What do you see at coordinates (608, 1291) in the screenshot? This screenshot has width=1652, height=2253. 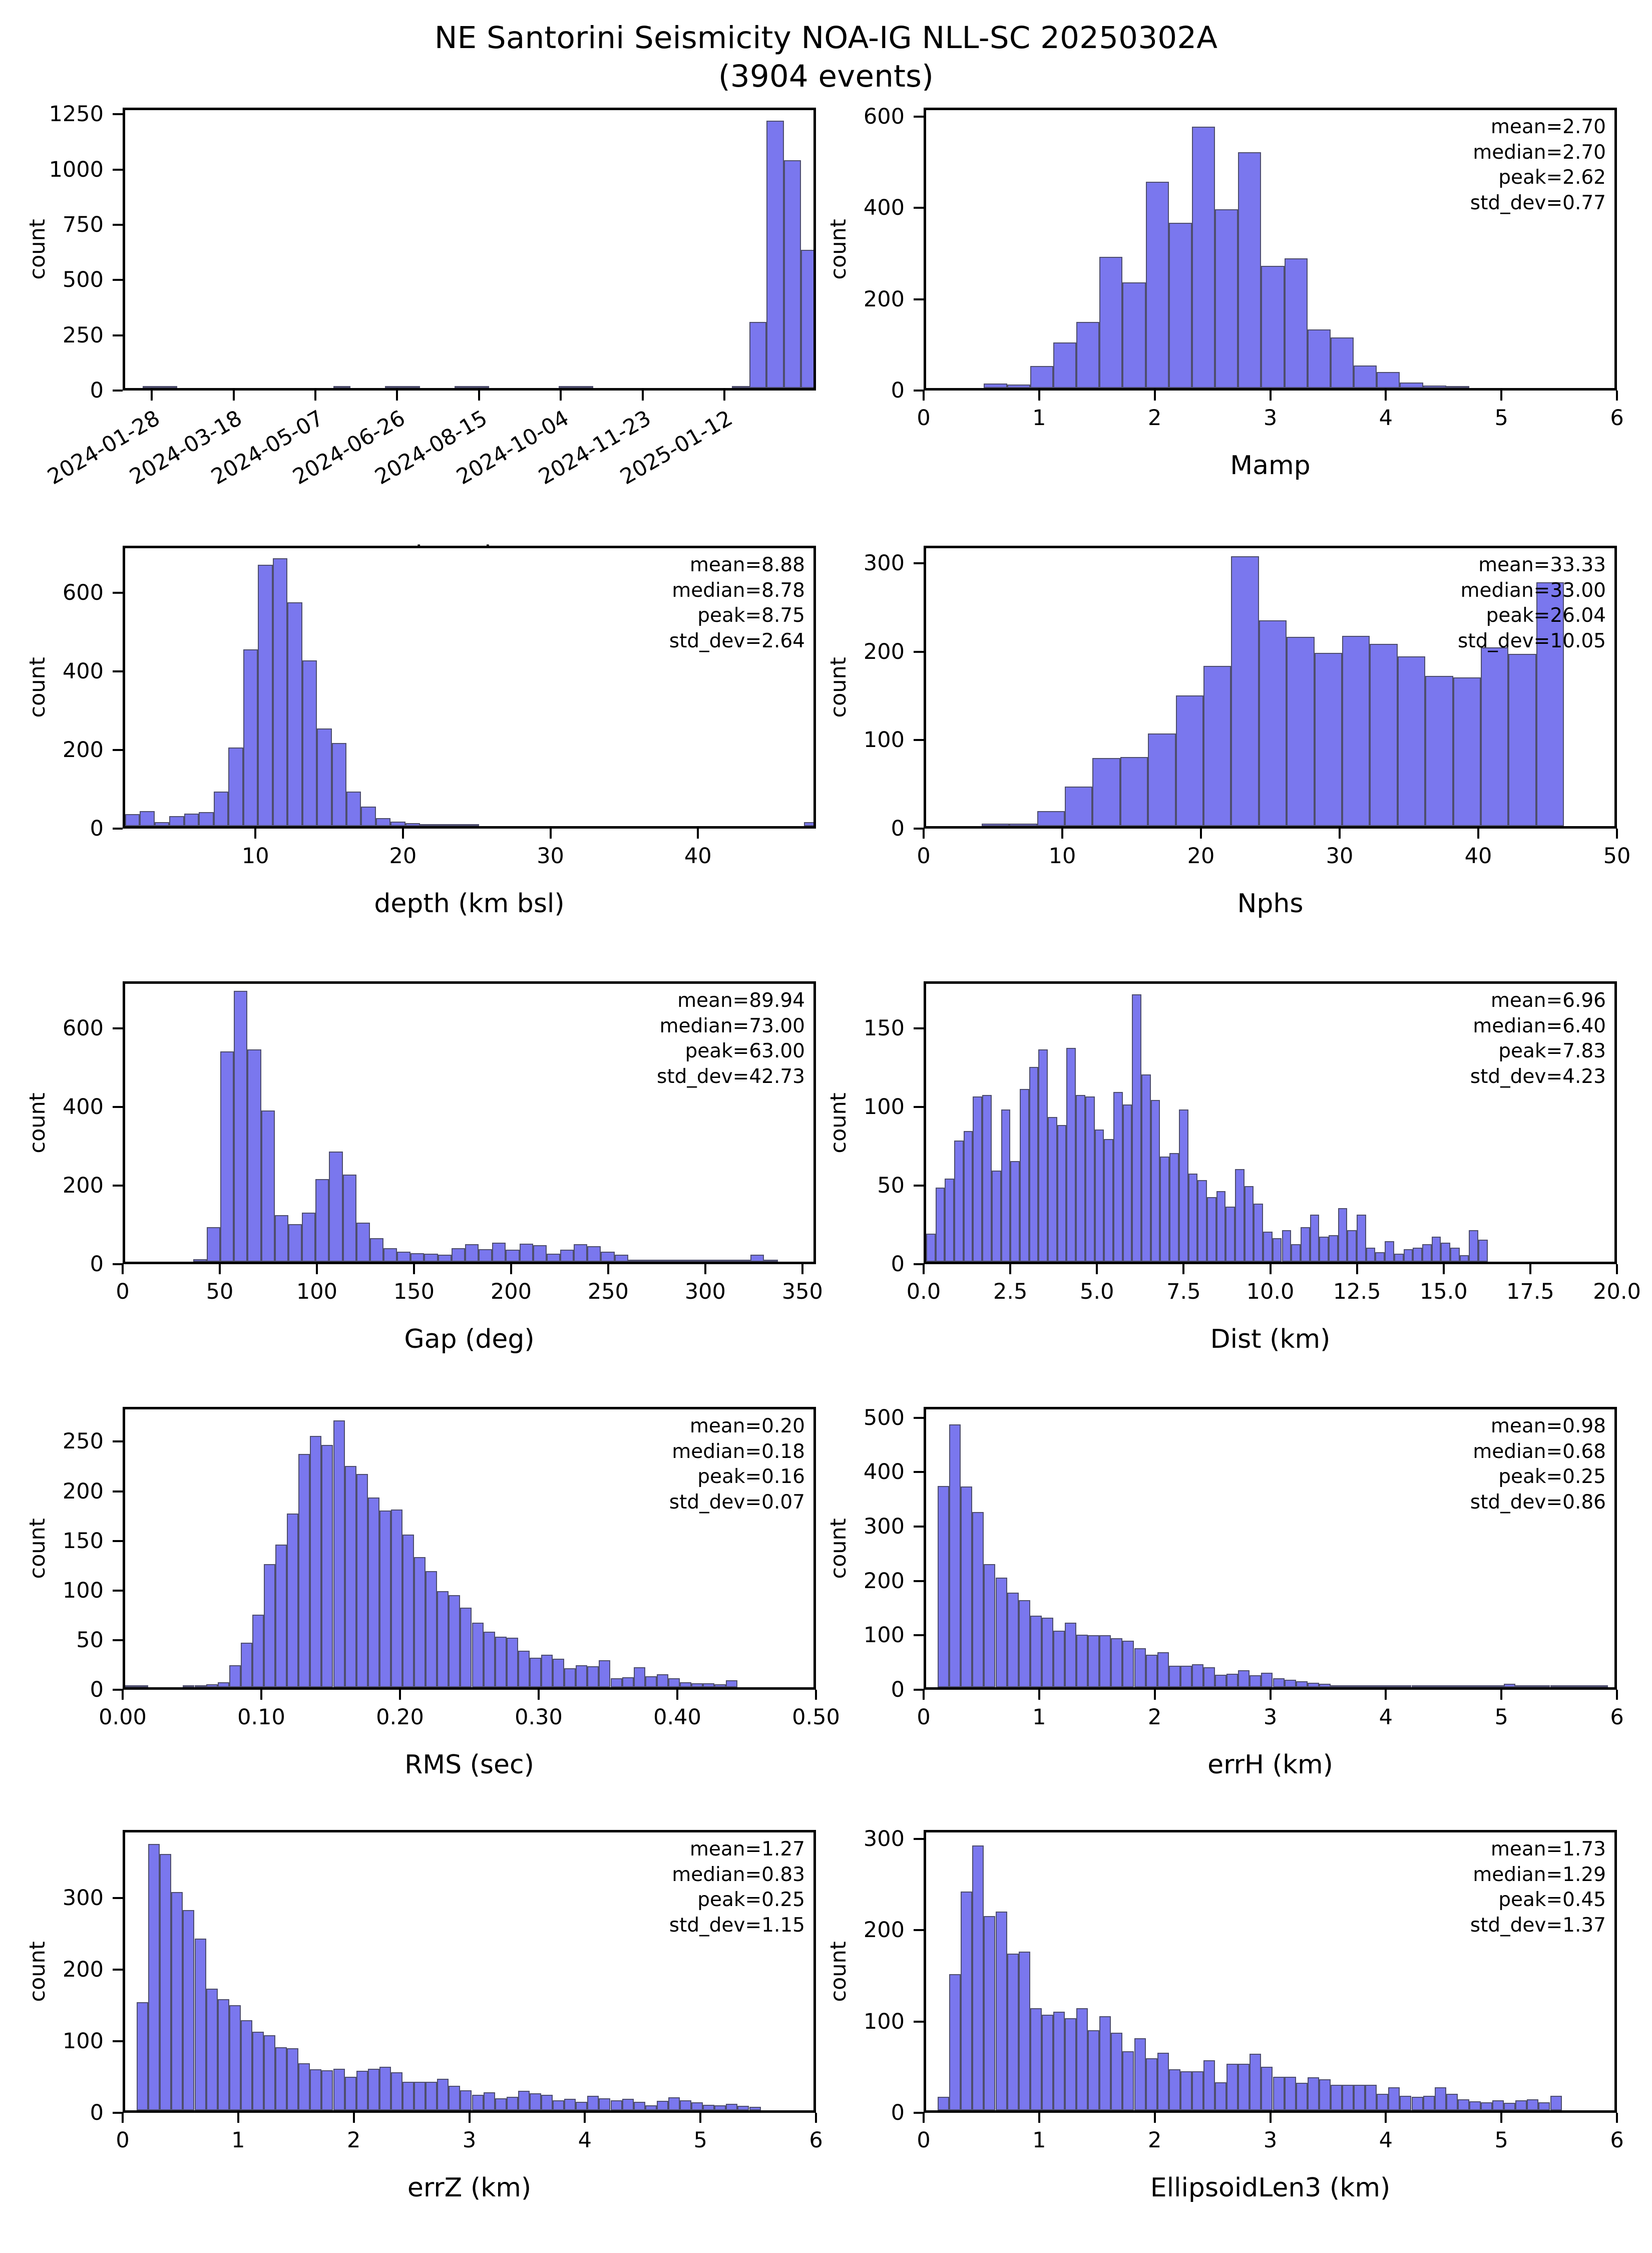 I see `x-tick-label: 250` at bounding box center [608, 1291].